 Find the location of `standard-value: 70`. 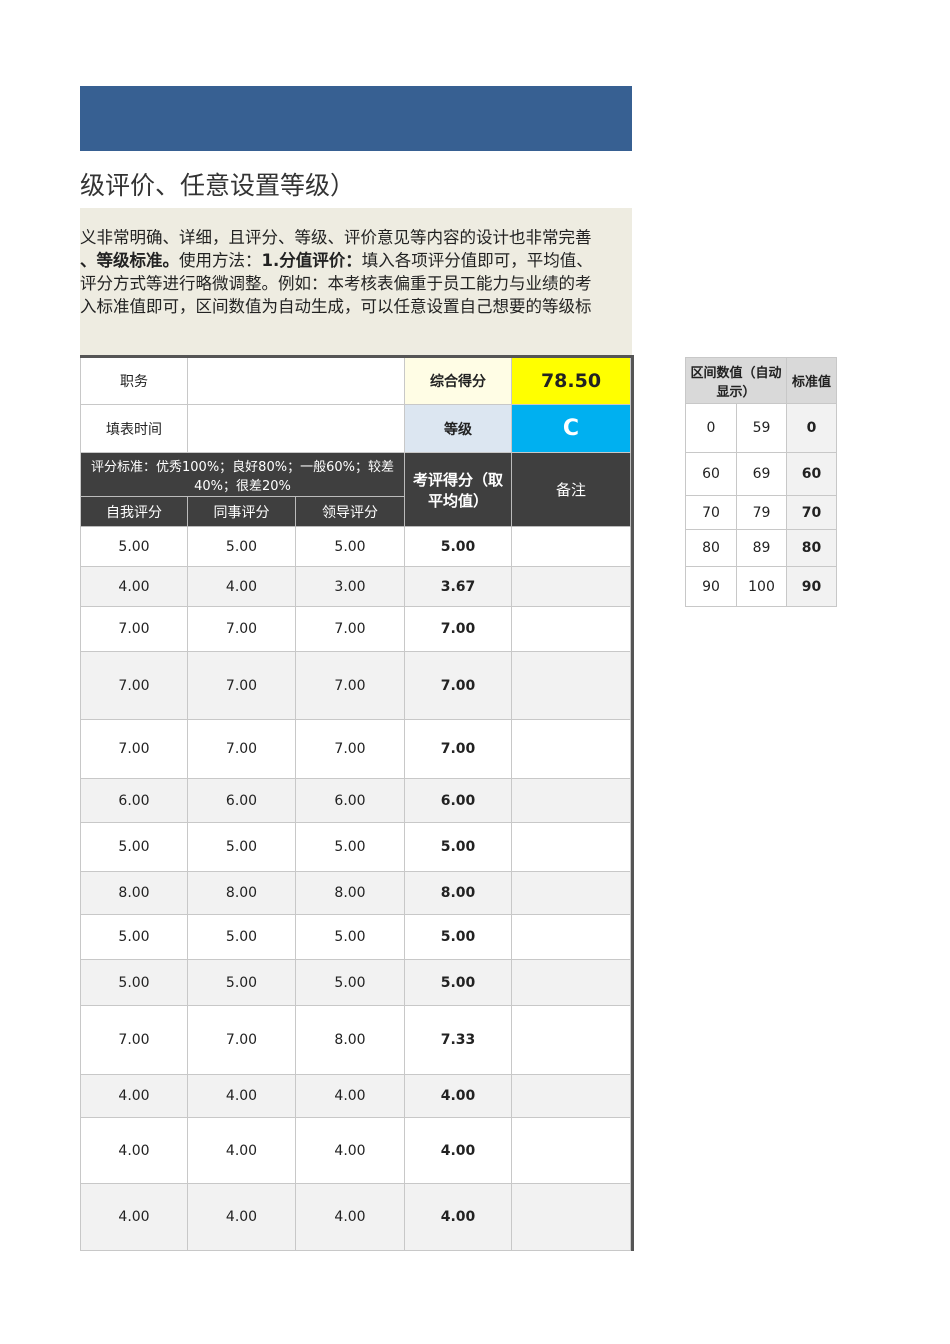

standard-value: 70 is located at coordinates (812, 513).